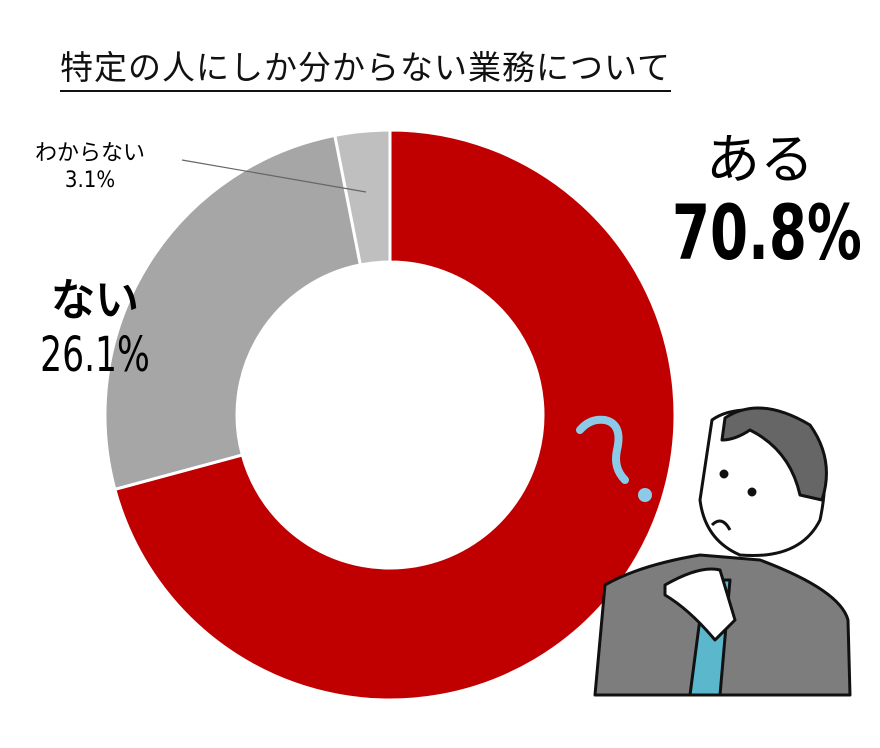 This screenshot has width=880, height=748. Describe the element at coordinates (90, 167) in the screenshot. I see `label-wakaranai: わからない 3.1%` at that location.